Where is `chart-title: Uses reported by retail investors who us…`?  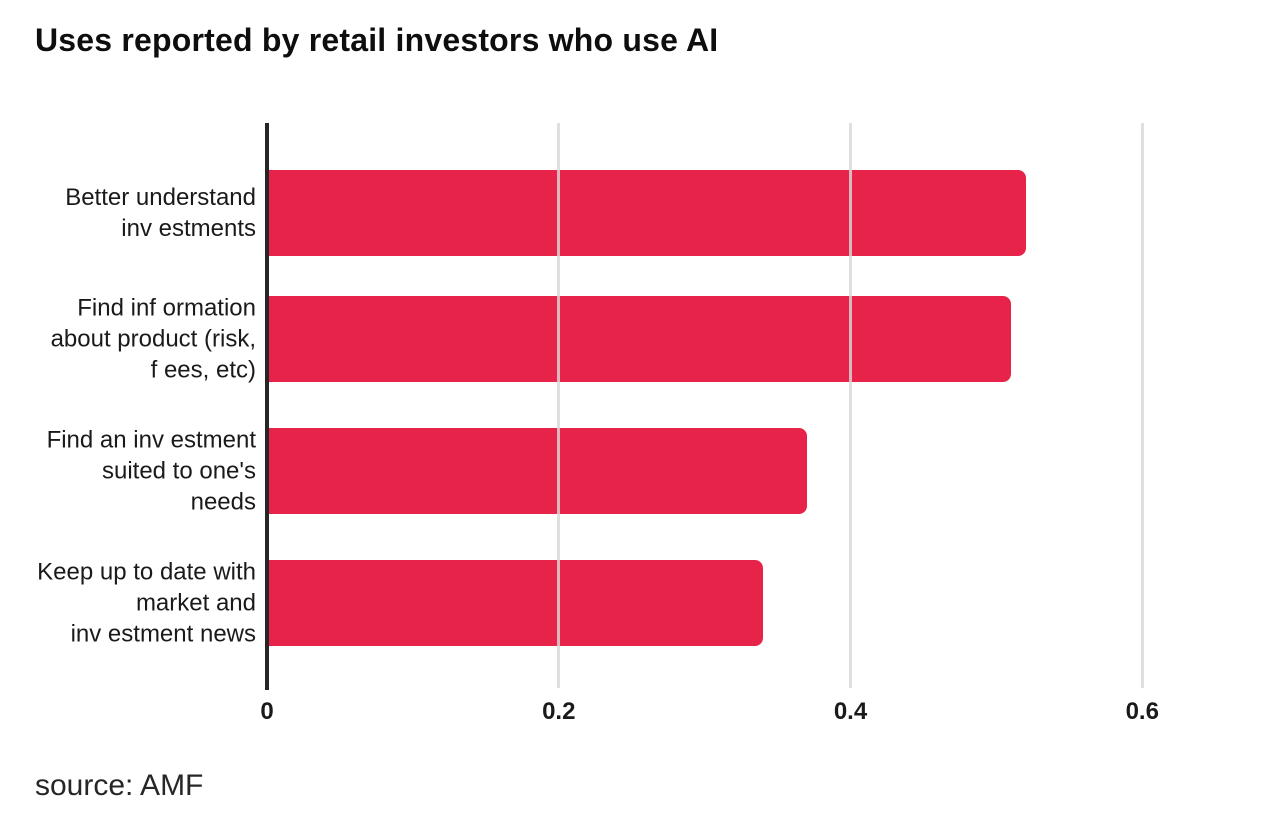 chart-title: Uses reported by retail investors who us… is located at coordinates (377, 40).